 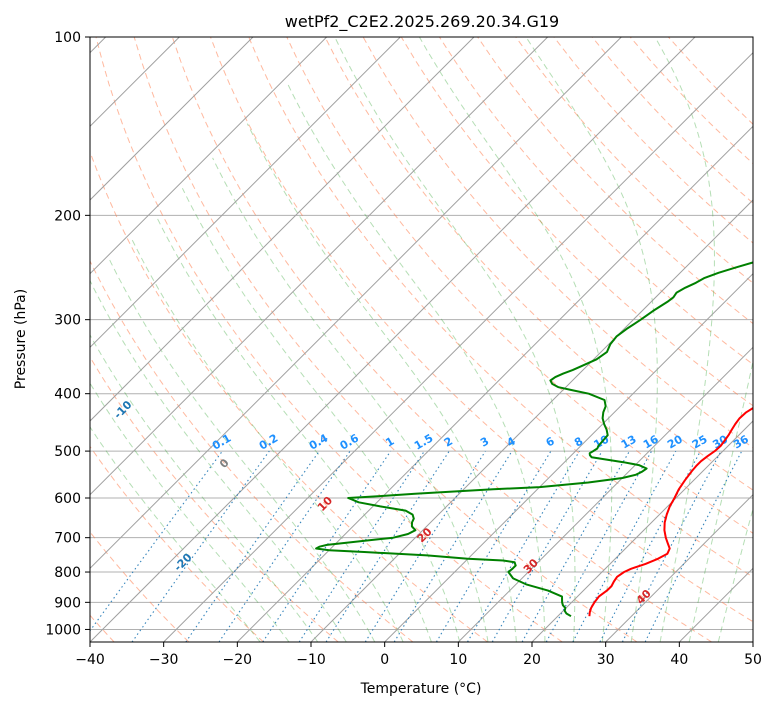 What do you see at coordinates (67, 334) in the screenshot?
I see `y-axis: 100 200 300 400 500 600 700 800 900 1000` at bounding box center [67, 334].